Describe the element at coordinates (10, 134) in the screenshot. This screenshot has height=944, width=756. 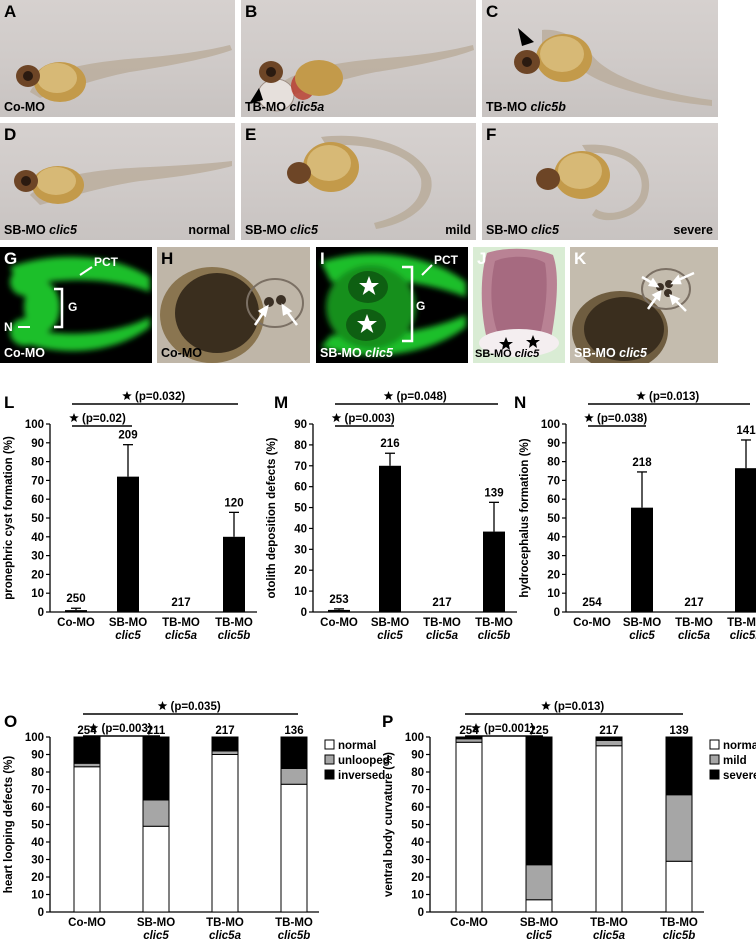
I see `panel-letter: D` at that location.